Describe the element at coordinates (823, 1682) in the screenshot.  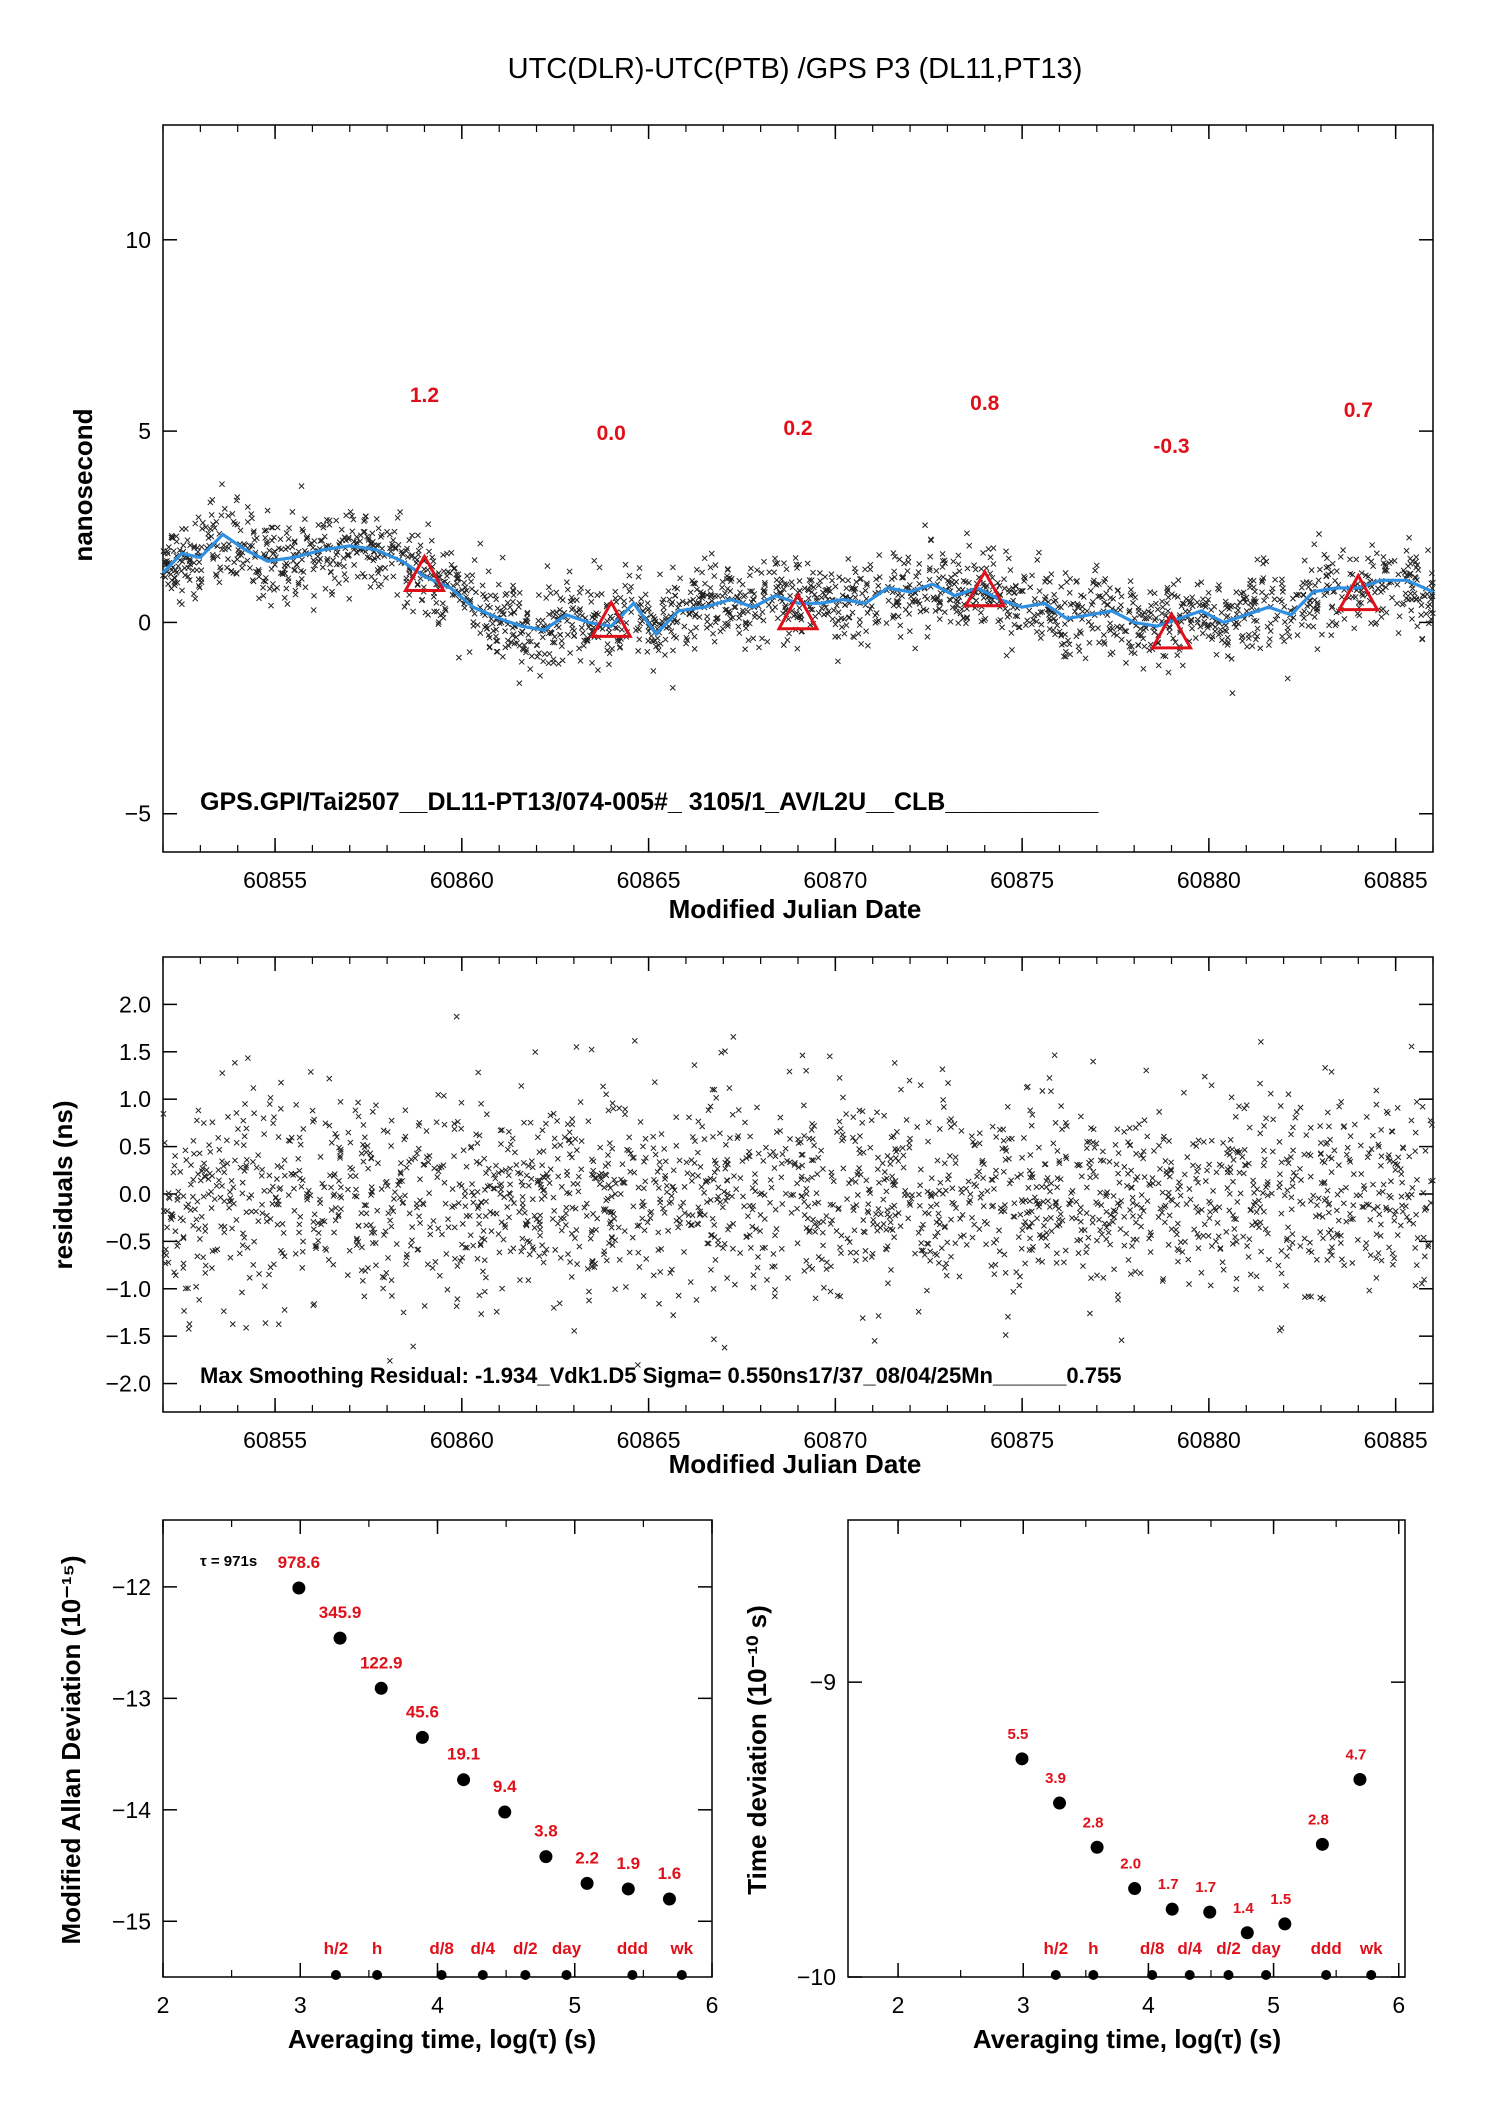
I see `panel4-ytick-label: −9` at that location.